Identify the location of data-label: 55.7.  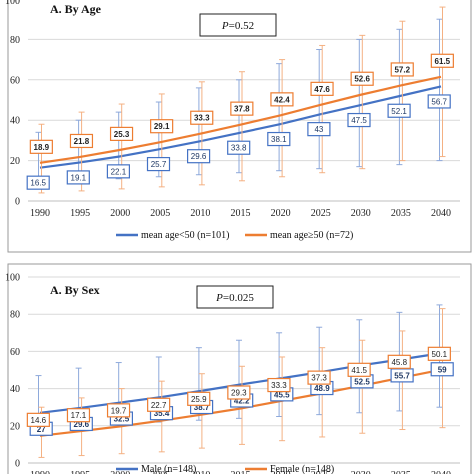
(402, 375).